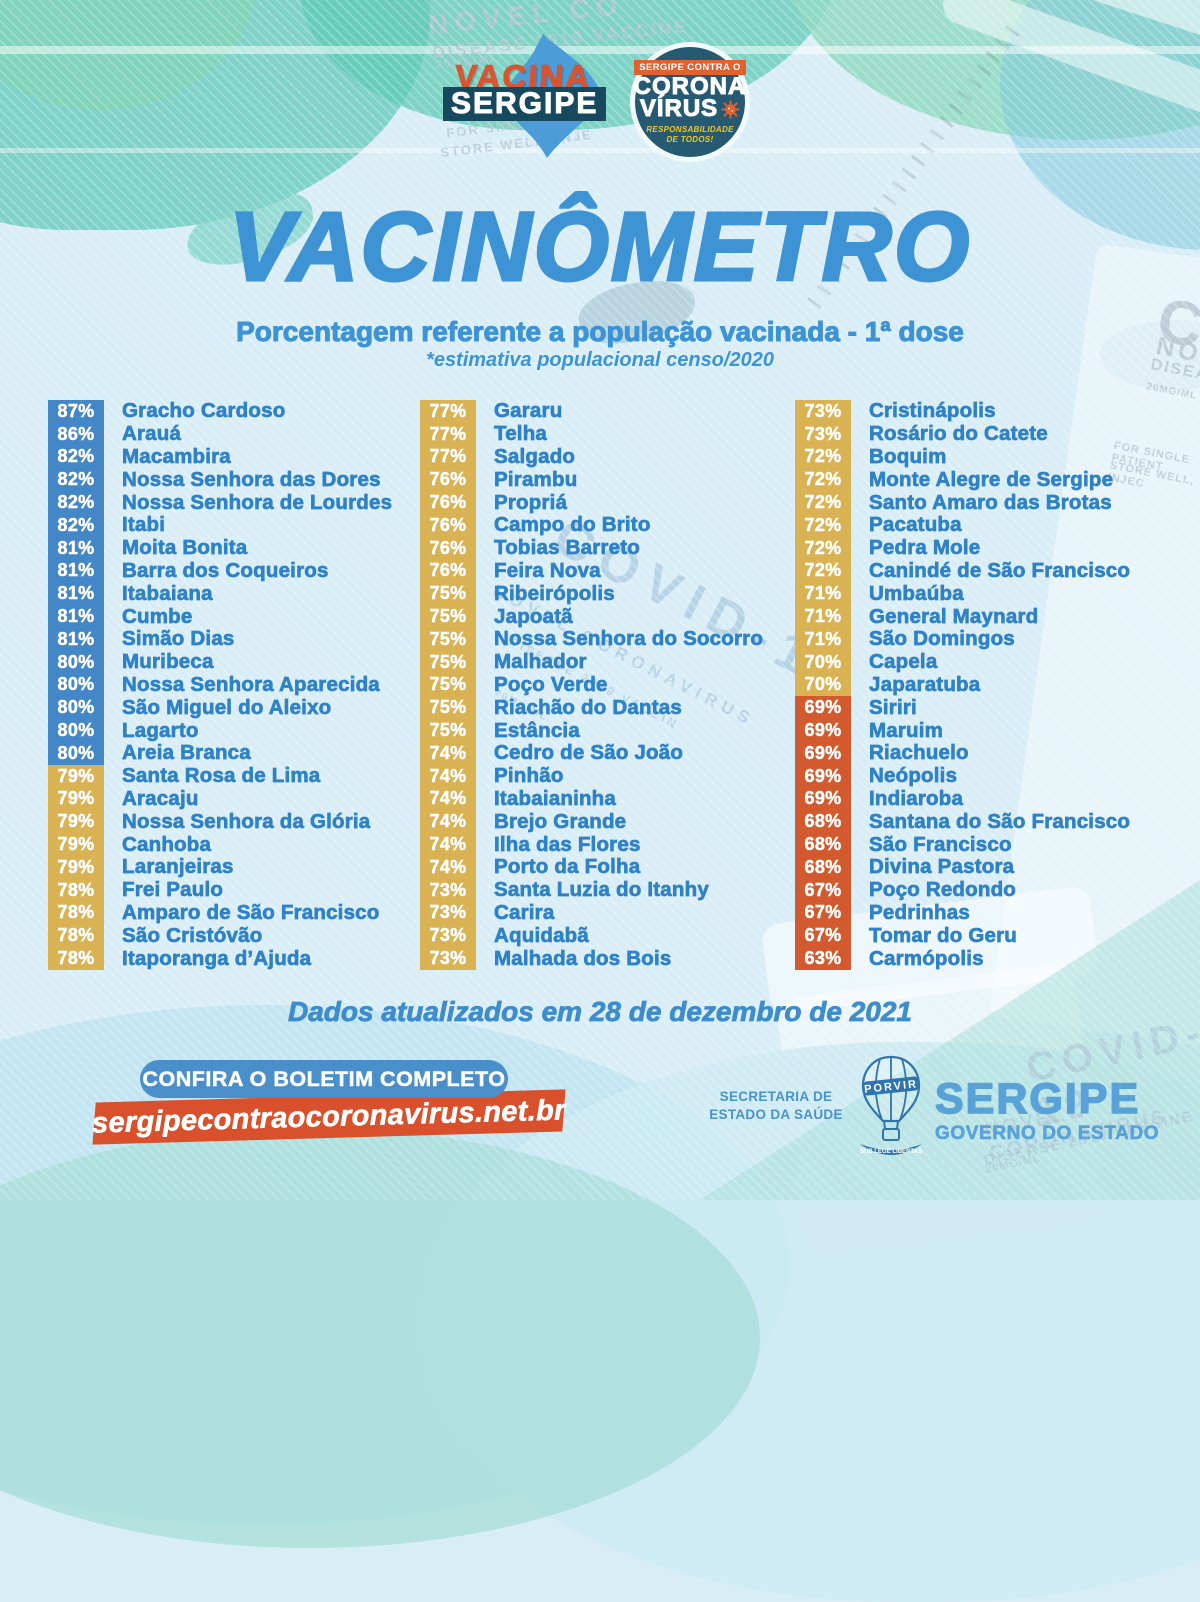 The width and height of the screenshot is (1200, 1602). I want to click on municipality-row: 81% Itabaiana, so click(220, 593).